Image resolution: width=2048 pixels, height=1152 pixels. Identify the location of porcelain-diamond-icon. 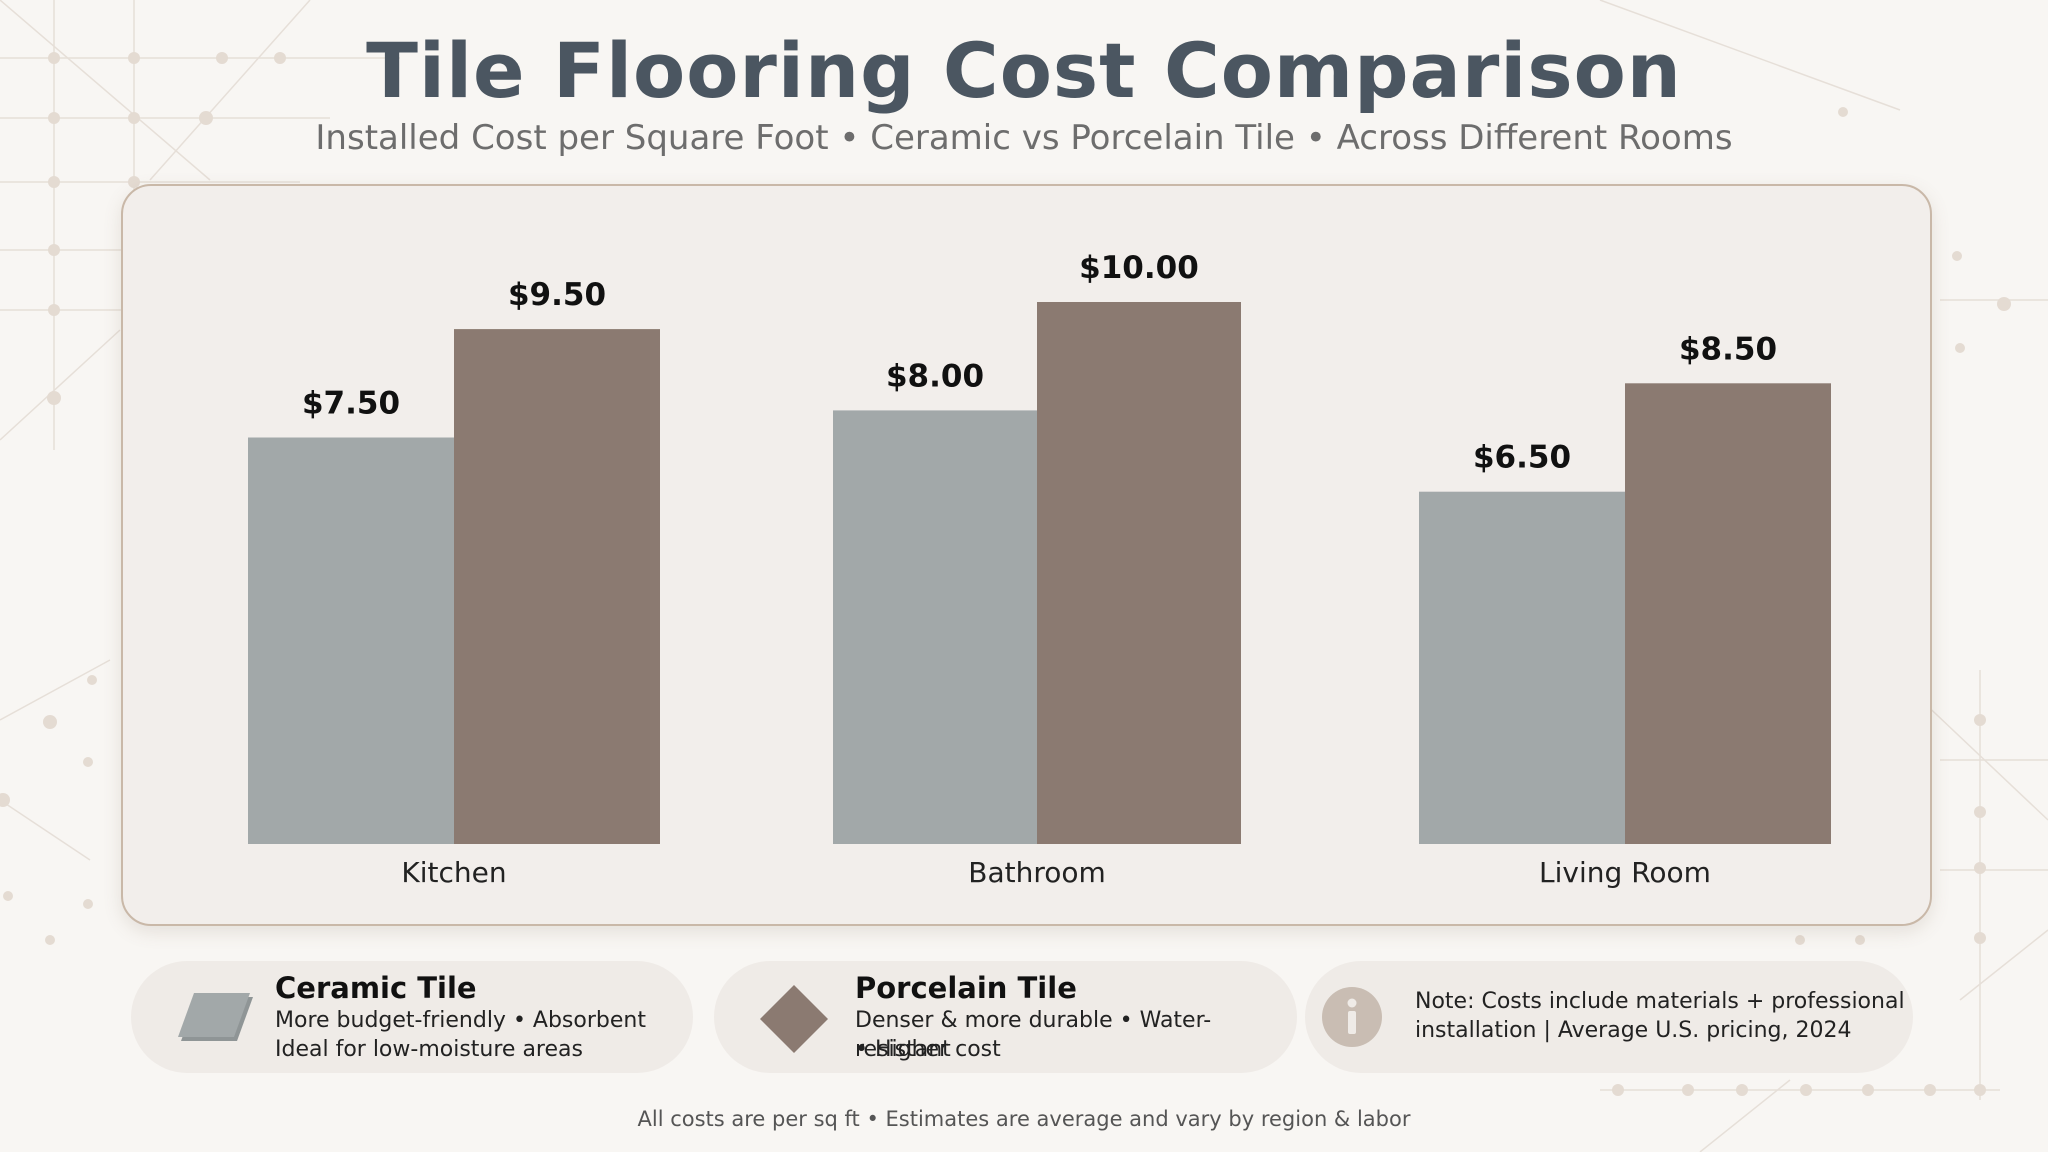
(794, 1019).